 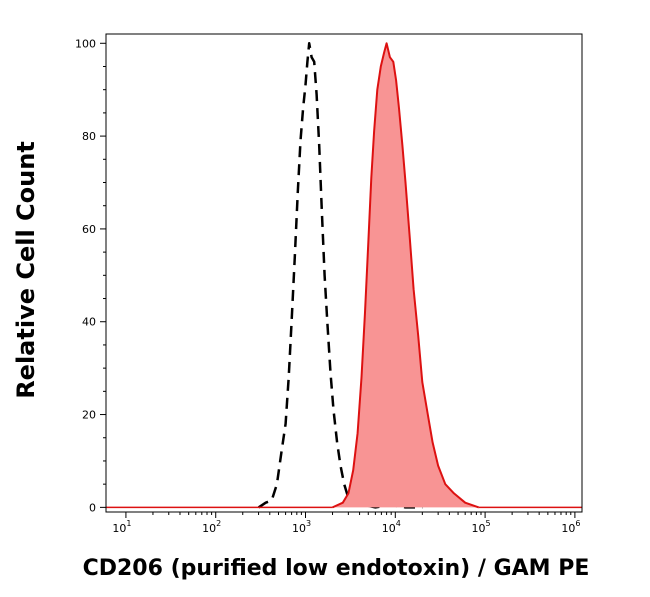 What do you see at coordinates (89, 229) in the screenshot?
I see `y-tick-label: 60` at bounding box center [89, 229].